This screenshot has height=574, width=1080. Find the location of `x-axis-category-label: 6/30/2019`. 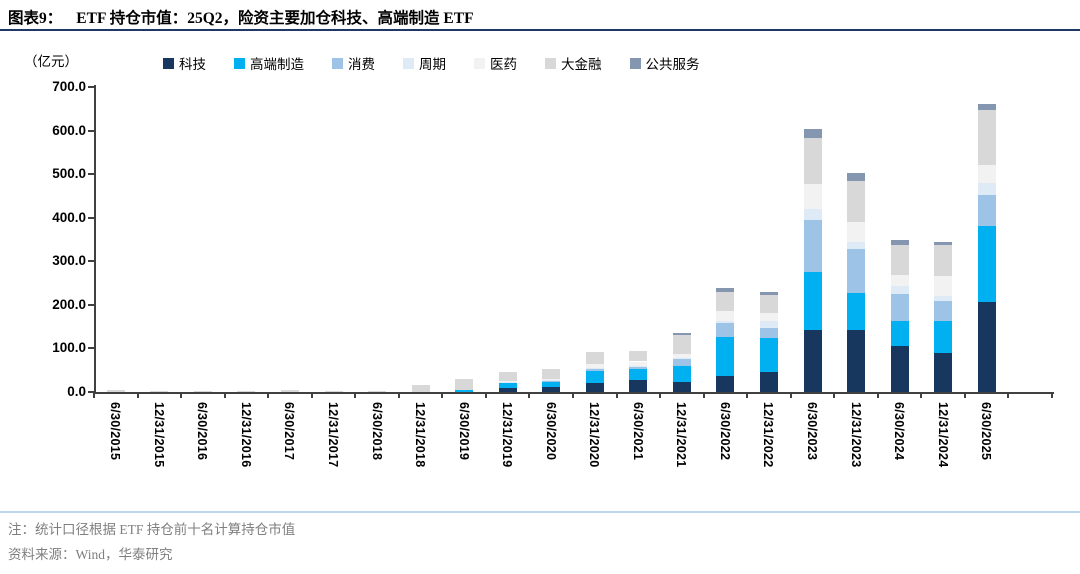

x-axis-category-label: 6/30/2019 is located at coordinates (463, 431).